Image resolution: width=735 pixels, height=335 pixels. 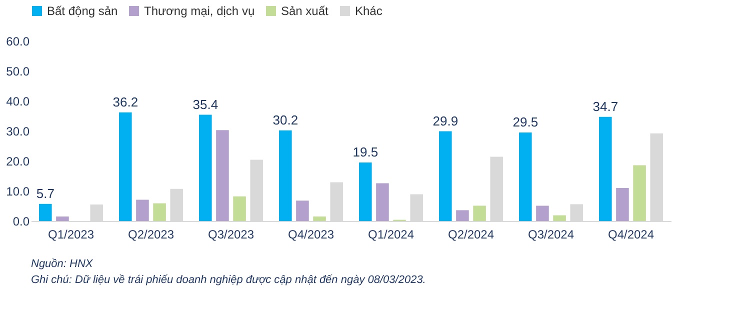 I want to click on y-tick-label: 0.0, so click(x=21, y=221).